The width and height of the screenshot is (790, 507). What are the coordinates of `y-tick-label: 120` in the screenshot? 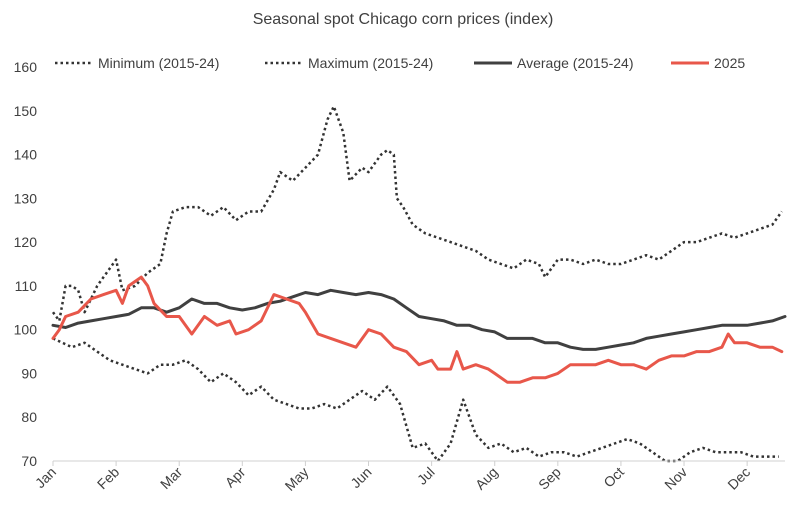 It's located at (26, 242).